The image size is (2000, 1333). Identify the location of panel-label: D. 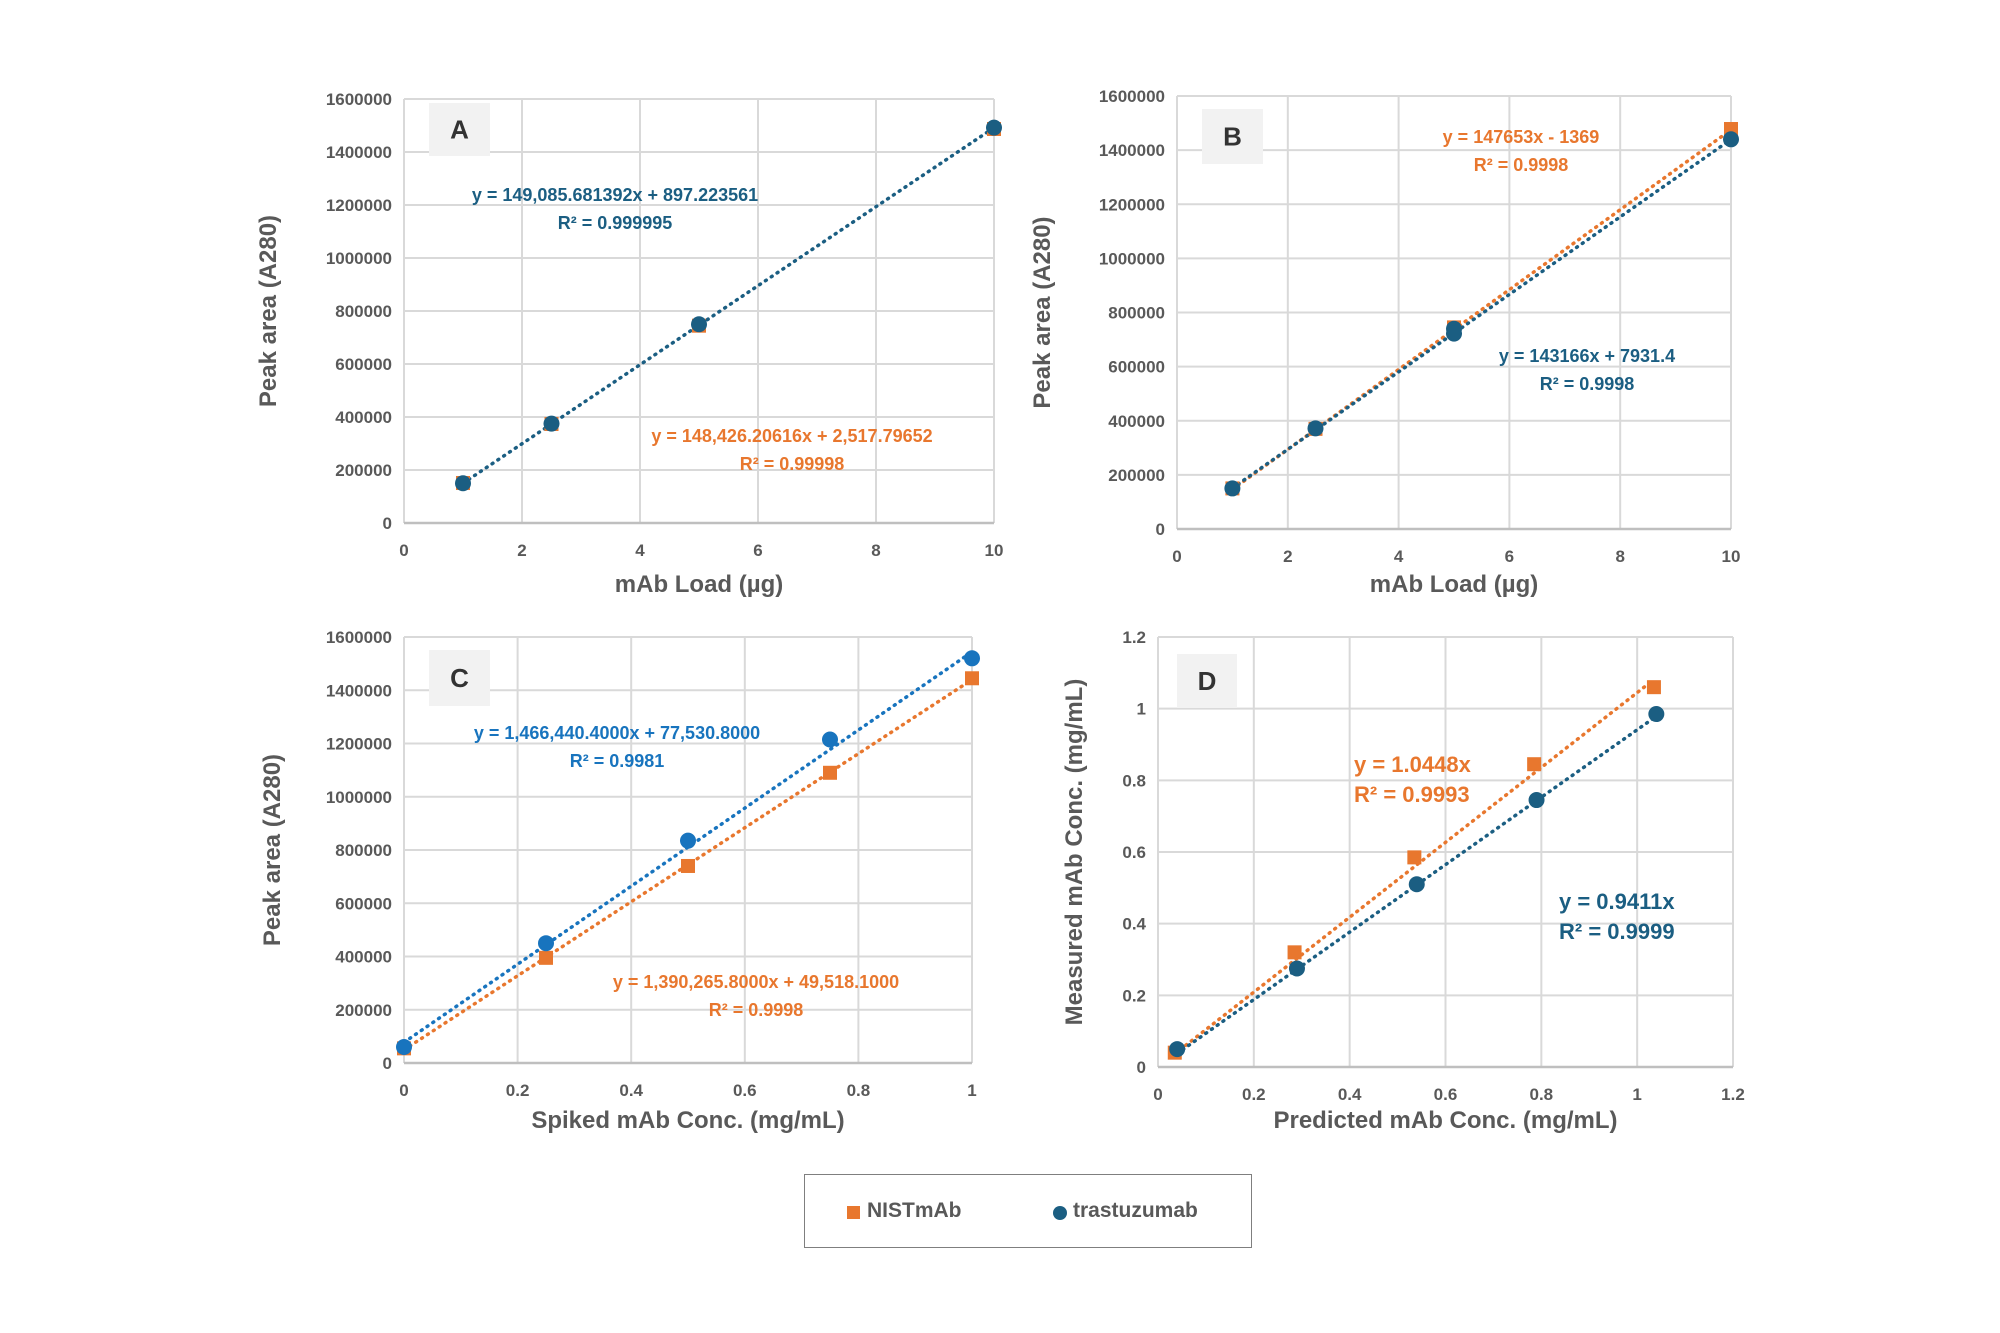
(1207, 681).